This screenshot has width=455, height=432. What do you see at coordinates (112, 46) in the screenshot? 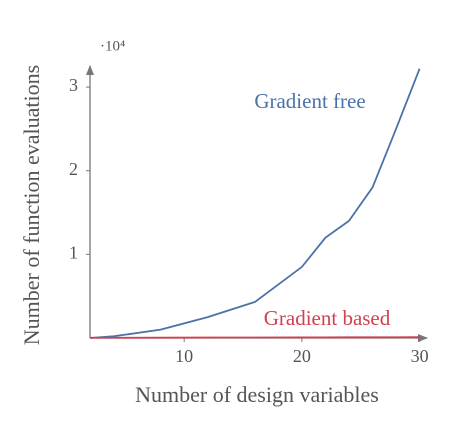
I see `y-multiplier: ·10⁴` at bounding box center [112, 46].